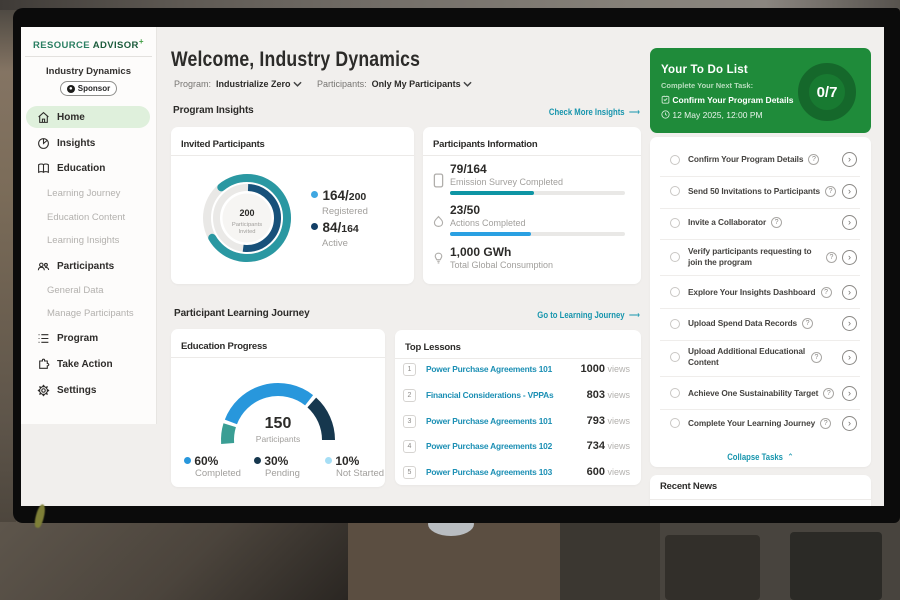 This screenshot has height=600, width=900. I want to click on svg-text: 200, so click(246, 213).